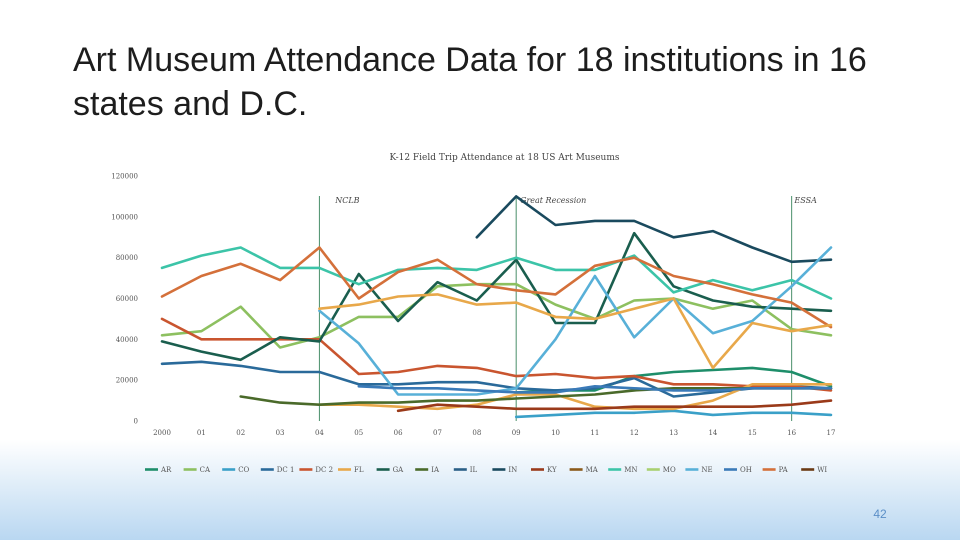  I want to click on legend-label: GA, so click(399, 470).